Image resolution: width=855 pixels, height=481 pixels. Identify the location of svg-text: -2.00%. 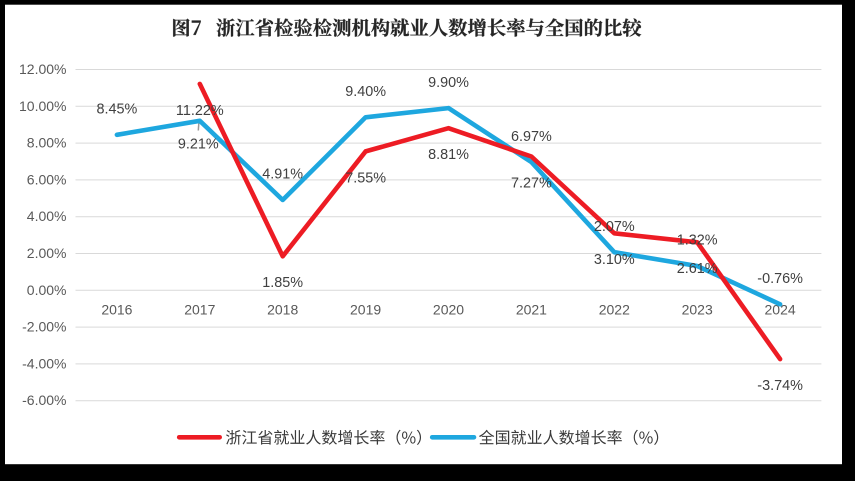
(44, 327).